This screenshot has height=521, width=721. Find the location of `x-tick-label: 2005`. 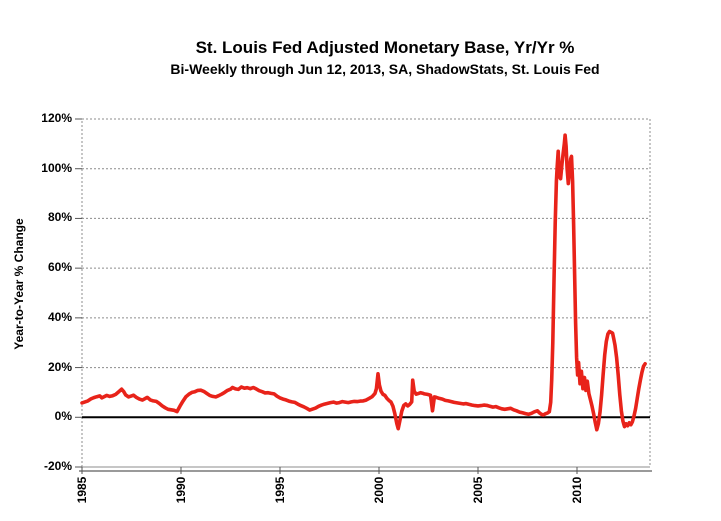

x-tick-label: 2005 is located at coordinates (478, 490).